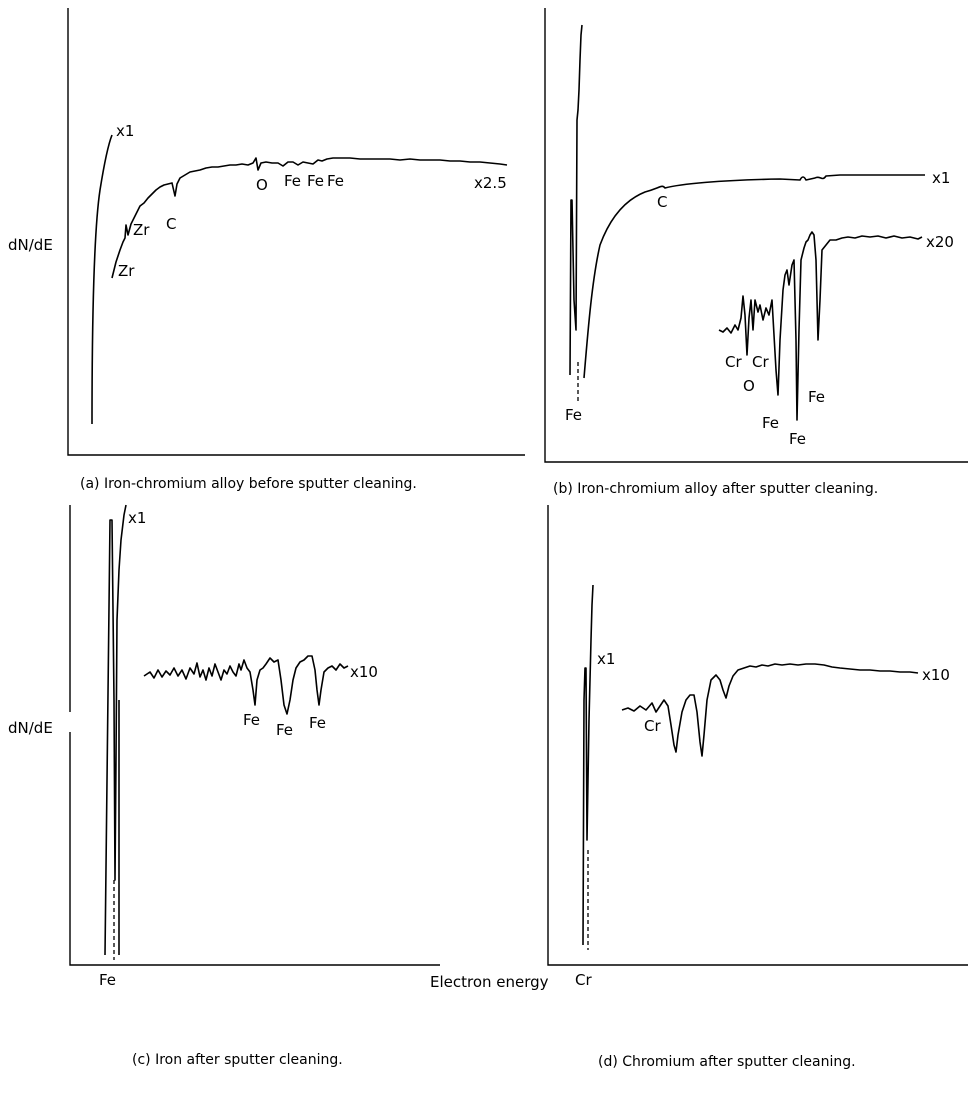 The height and width of the screenshot is (1093, 979). I want to click on panel-b-trace-x1, so click(576, 200).